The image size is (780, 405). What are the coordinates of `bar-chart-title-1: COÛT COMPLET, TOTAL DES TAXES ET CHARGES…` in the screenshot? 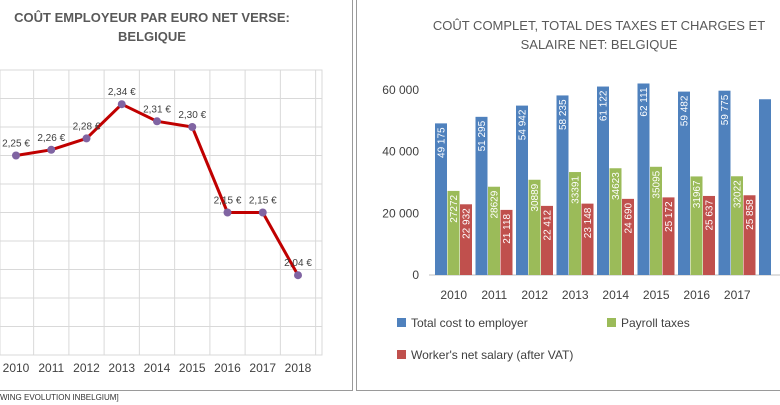 It's located at (599, 25).